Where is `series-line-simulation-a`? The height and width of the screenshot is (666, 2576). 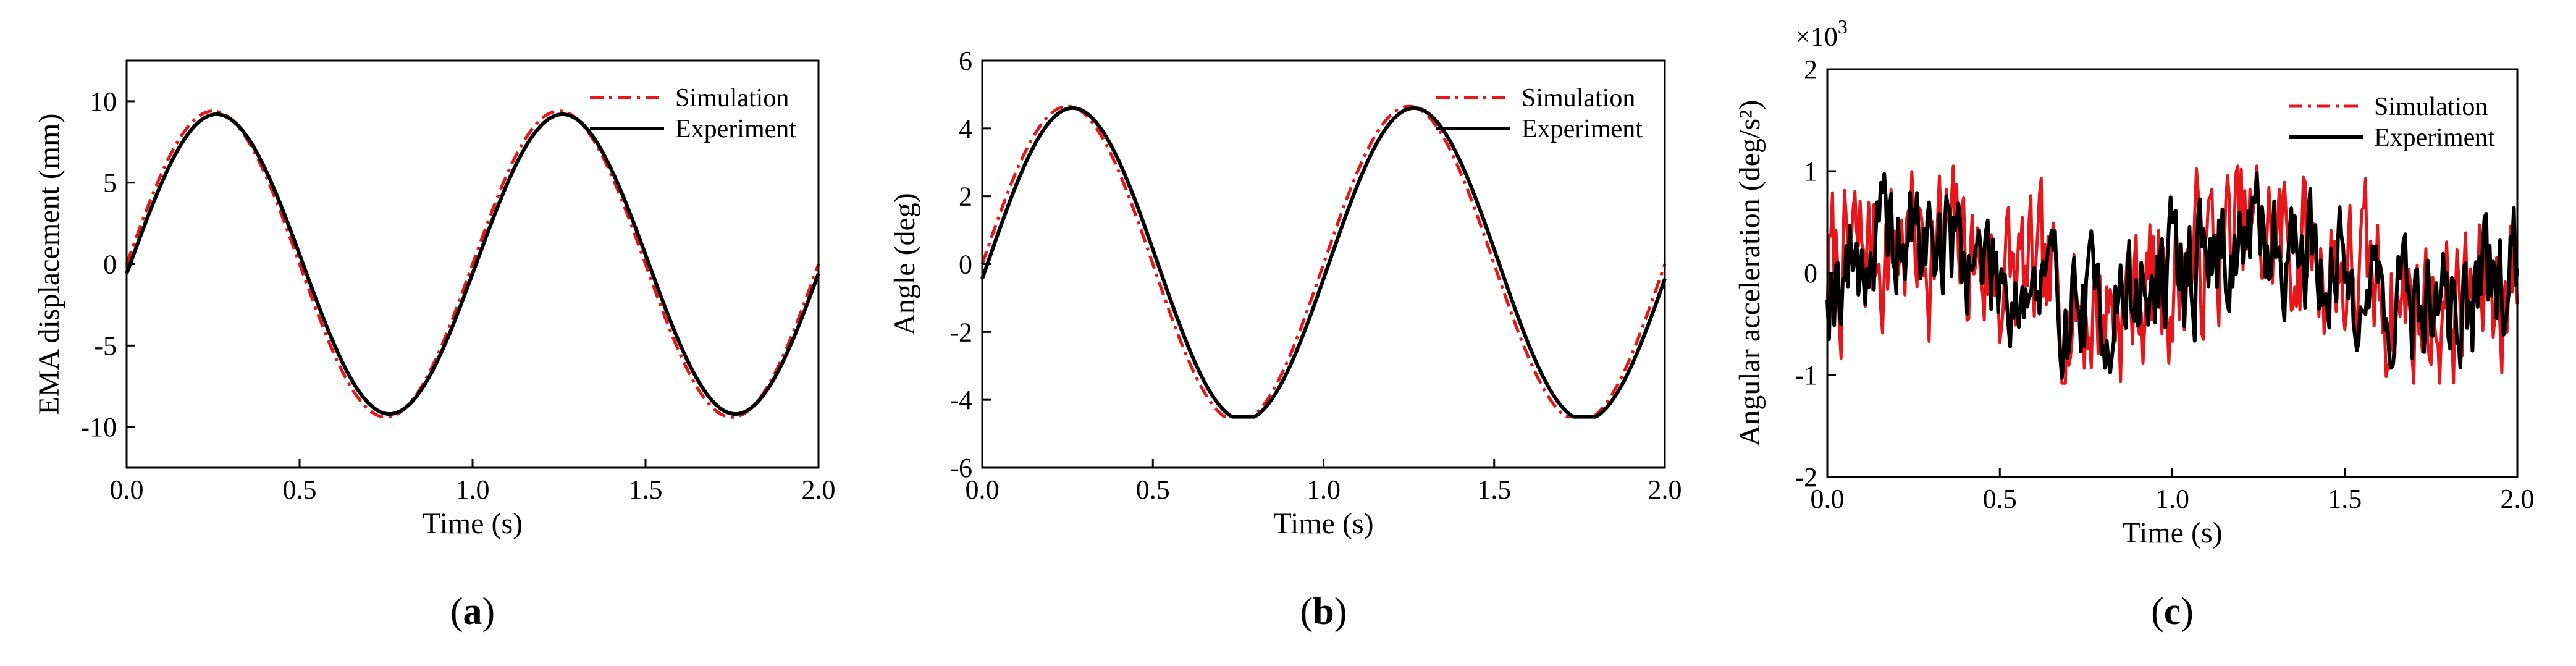 series-line-simulation-a is located at coordinates (472, 264).